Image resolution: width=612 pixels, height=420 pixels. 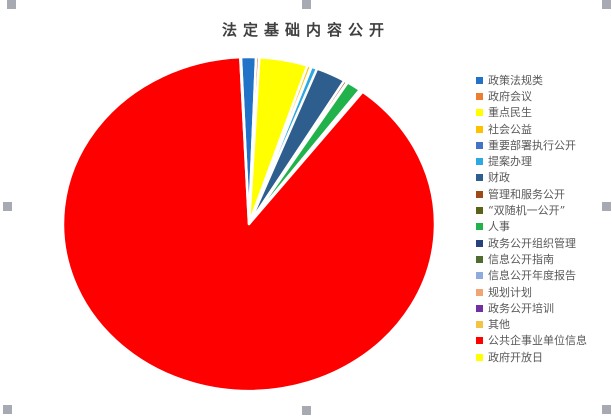 I want to click on legend-label: 规划计划, so click(x=510, y=292).